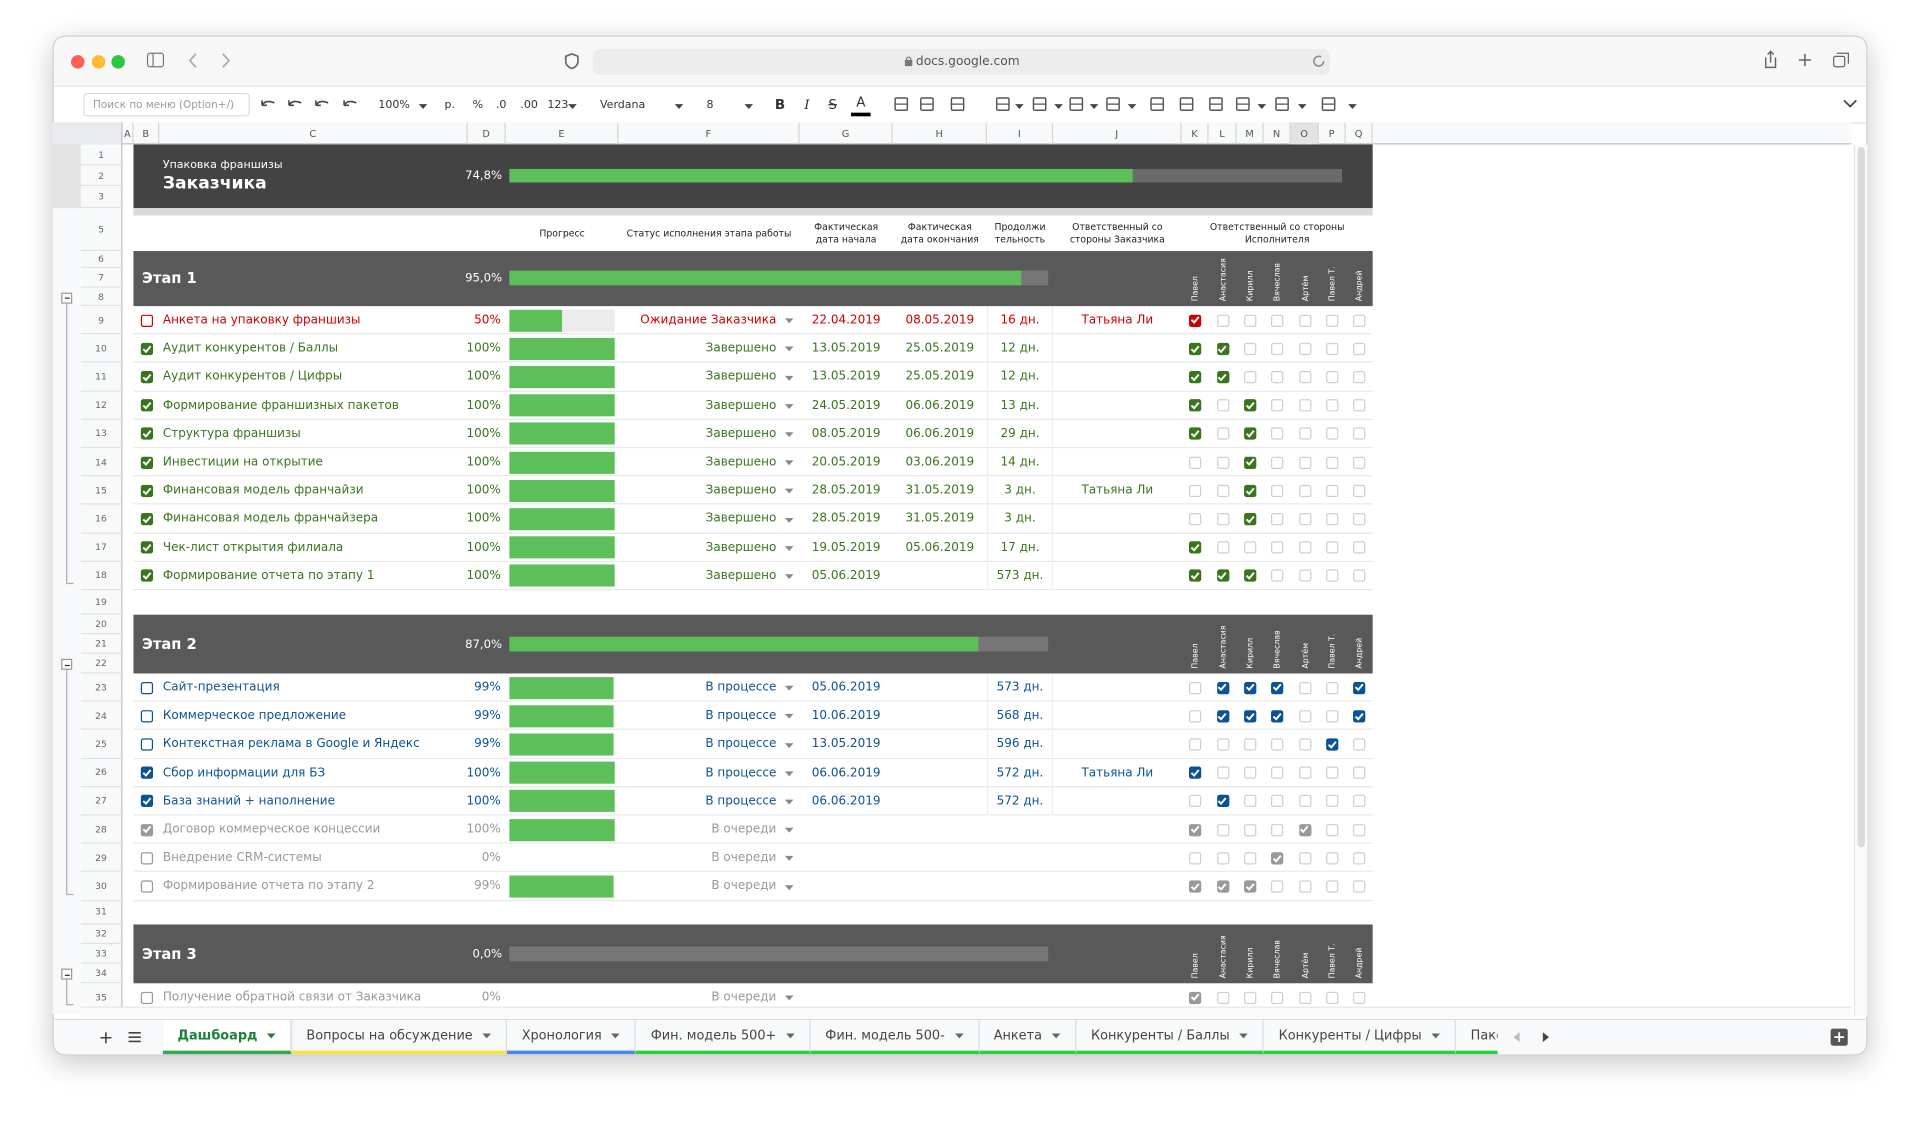 The image size is (1920, 1127). Describe the element at coordinates (1359, 1037) in the screenshot. I see `sheet-tab: Конкуренты / Цифры` at that location.